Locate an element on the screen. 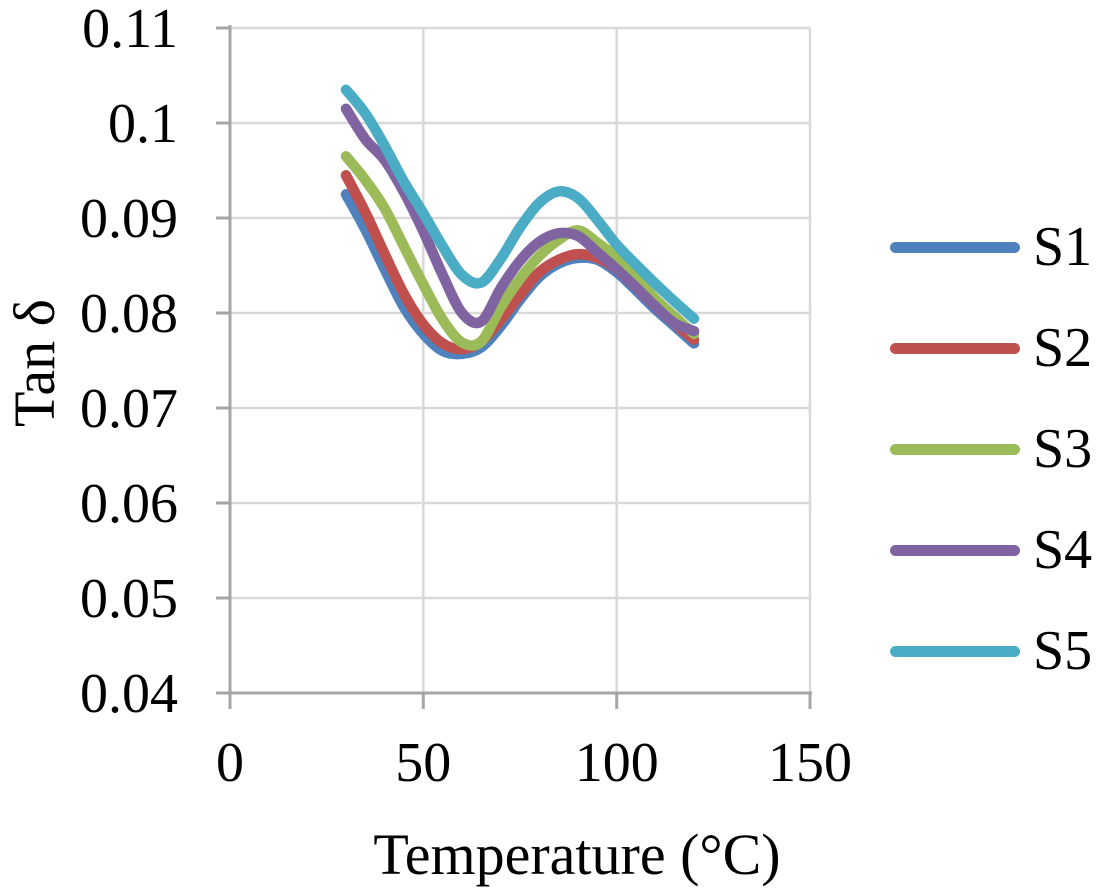  legend-item-s5: S5 is located at coordinates (991, 651).